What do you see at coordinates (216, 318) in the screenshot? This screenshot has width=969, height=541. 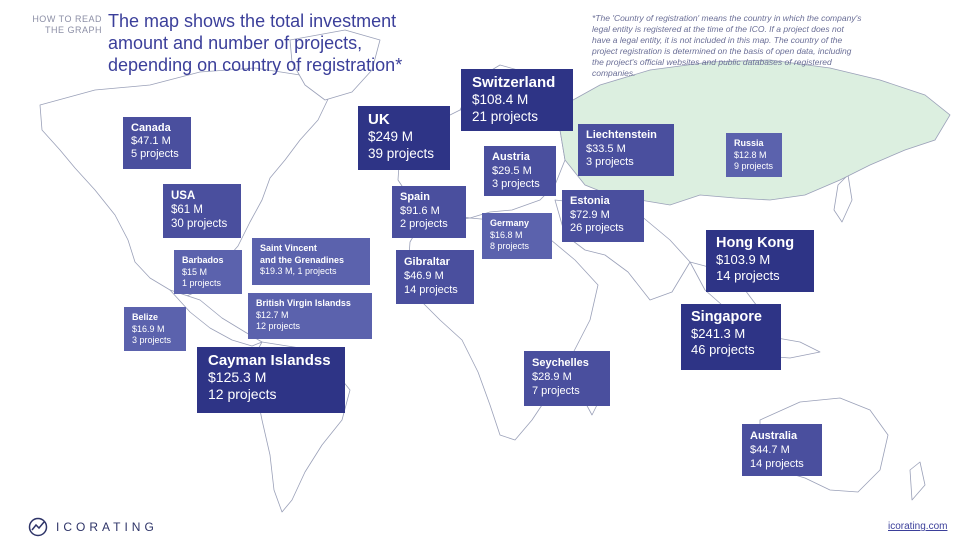 I see `land-central-america` at bounding box center [216, 318].